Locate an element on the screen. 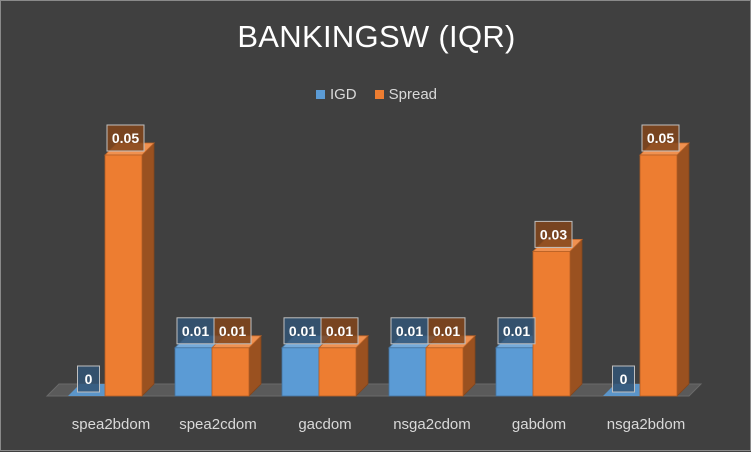 The width and height of the screenshot is (751, 452). legend-item-igd: IGD is located at coordinates (336, 94).